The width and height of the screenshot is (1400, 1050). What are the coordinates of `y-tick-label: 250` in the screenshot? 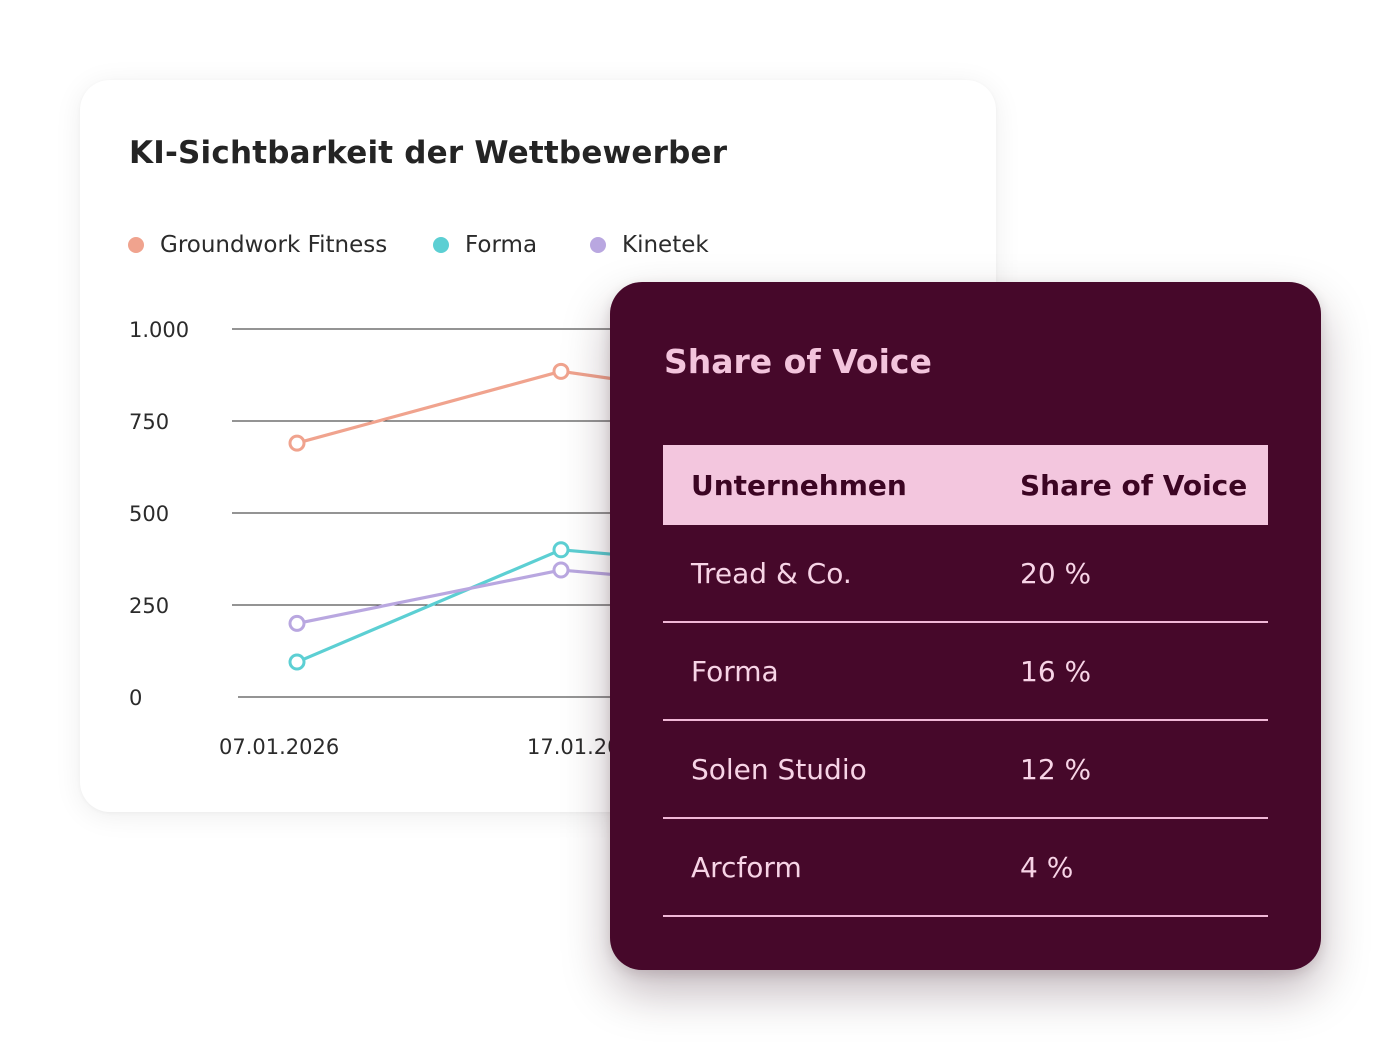 It's located at (149, 606).